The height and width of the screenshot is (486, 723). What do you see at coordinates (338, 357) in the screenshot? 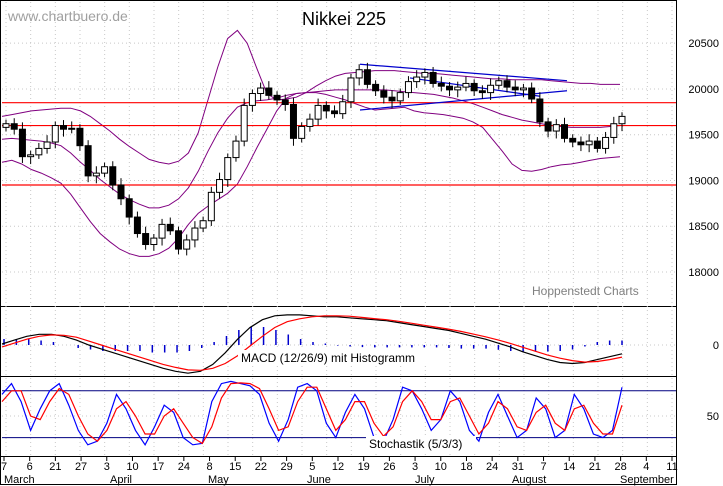
I see `macd-label-bg` at bounding box center [338, 357].